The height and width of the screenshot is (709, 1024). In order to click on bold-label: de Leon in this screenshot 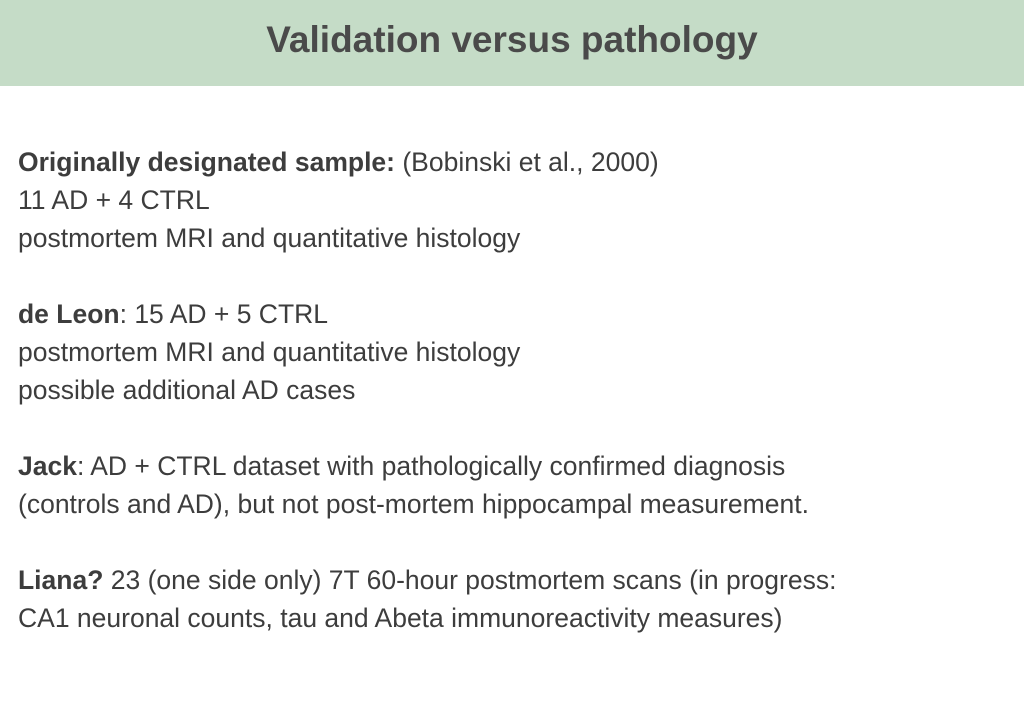, I will do `click(69, 314)`.